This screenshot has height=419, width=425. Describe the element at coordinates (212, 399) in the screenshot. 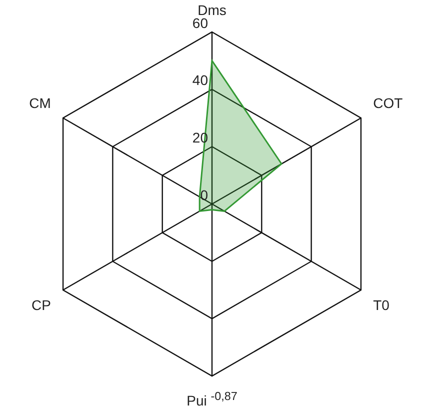

I see `spoke-label: Pui $^{-0,87}$` at that location.